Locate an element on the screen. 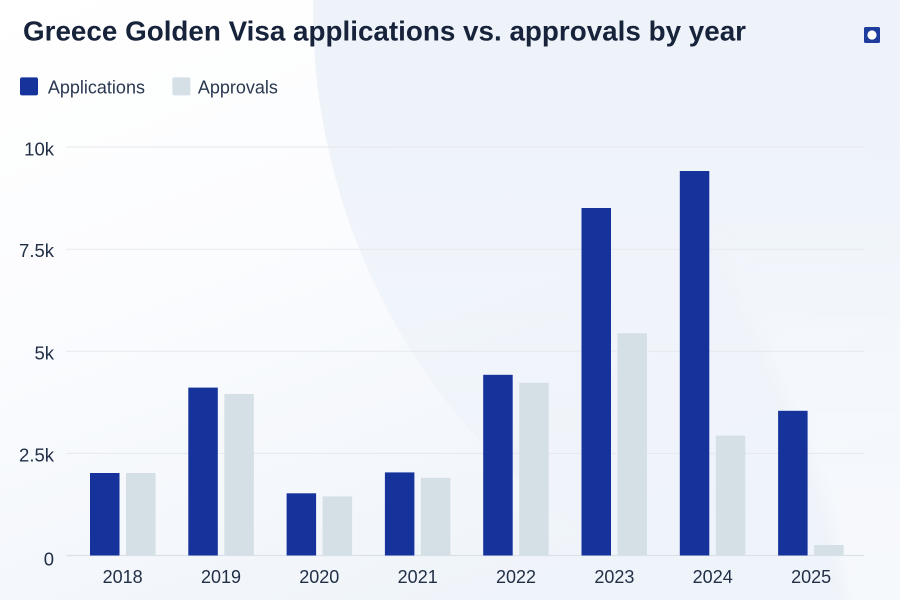  svg-text: 0 is located at coordinates (49, 558).